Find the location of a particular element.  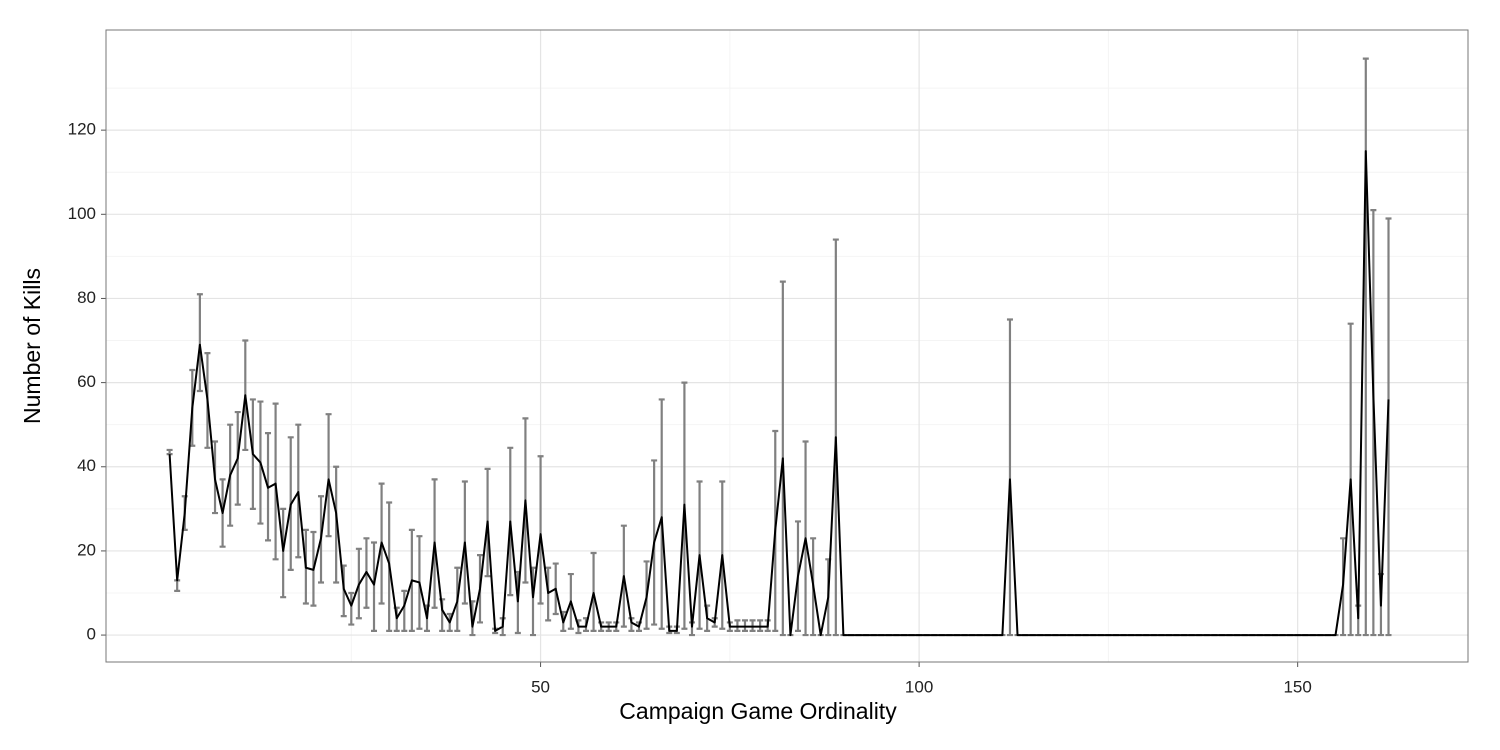

y-tick-label: 120 is located at coordinates (82, 129).